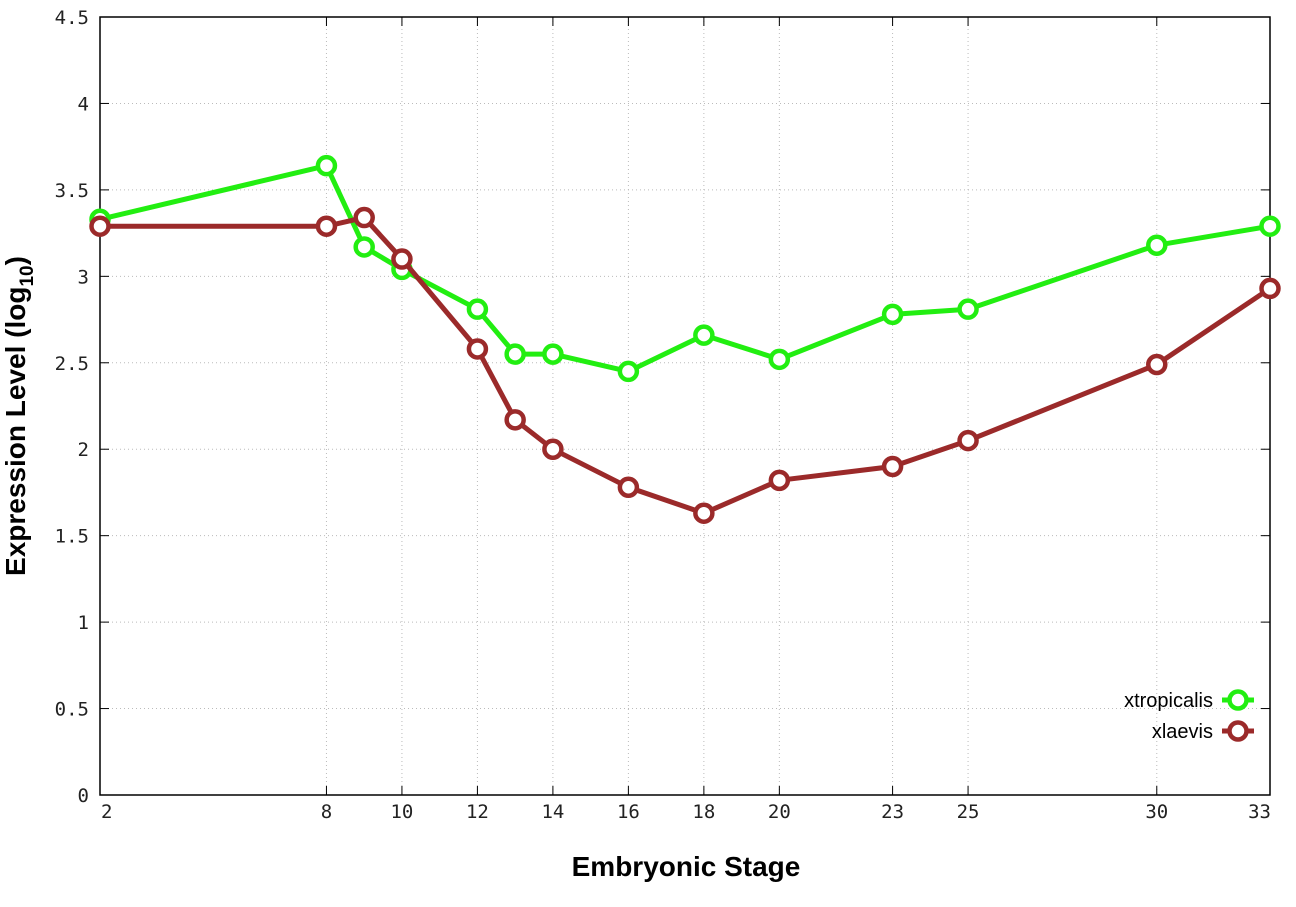 The width and height of the screenshot is (1296, 907). Describe the element at coordinates (552, 812) in the screenshot. I see `x-tick-label: 14` at that location.